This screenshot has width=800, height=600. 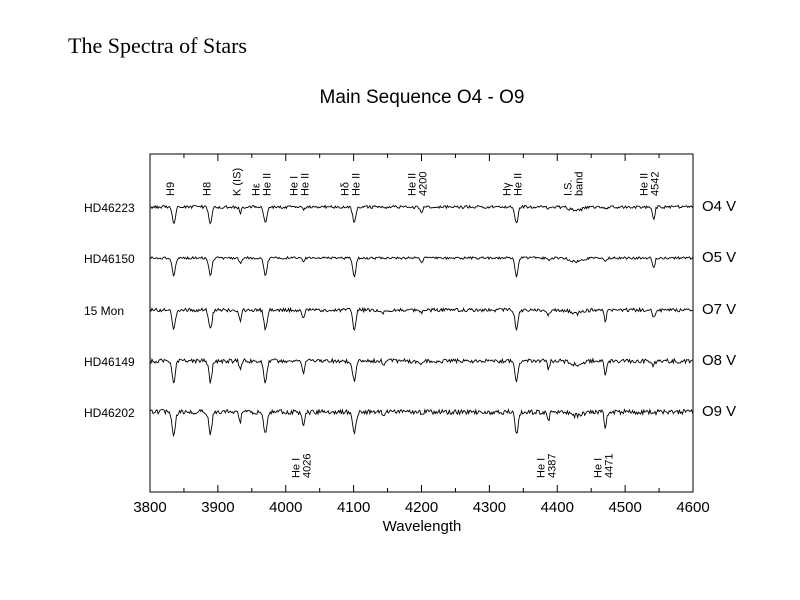 I want to click on line-id-label: Hε, so click(x=256, y=189).